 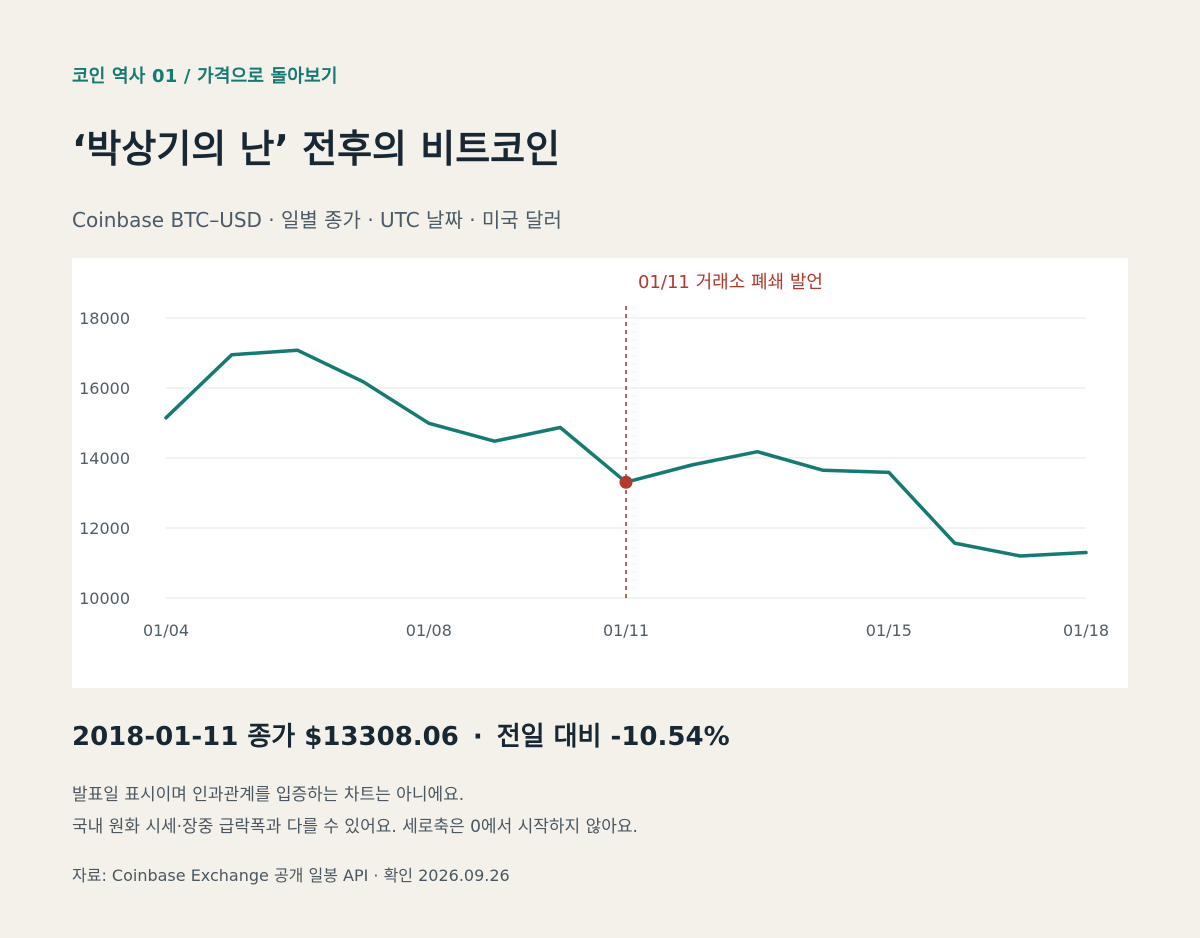 I want to click on x-tick-label: 01/08, so click(x=429, y=630).